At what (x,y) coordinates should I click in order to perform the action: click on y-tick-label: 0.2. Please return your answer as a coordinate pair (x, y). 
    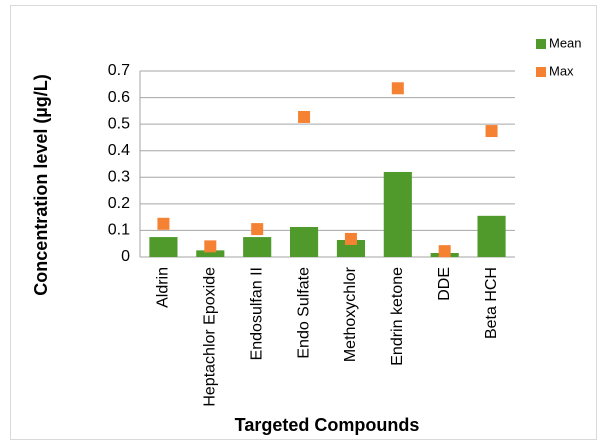
    Looking at the image, I should click on (119, 203).